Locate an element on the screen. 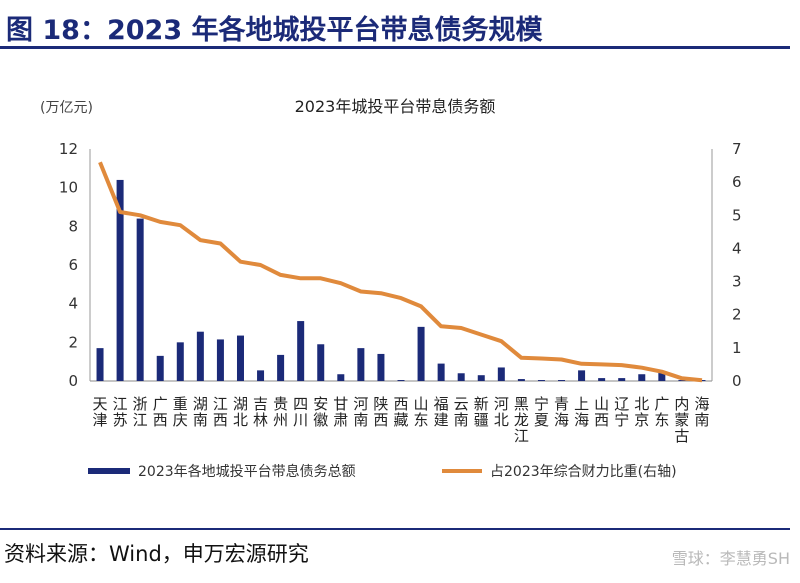  category-label: 福建 is located at coordinates (441, 412).